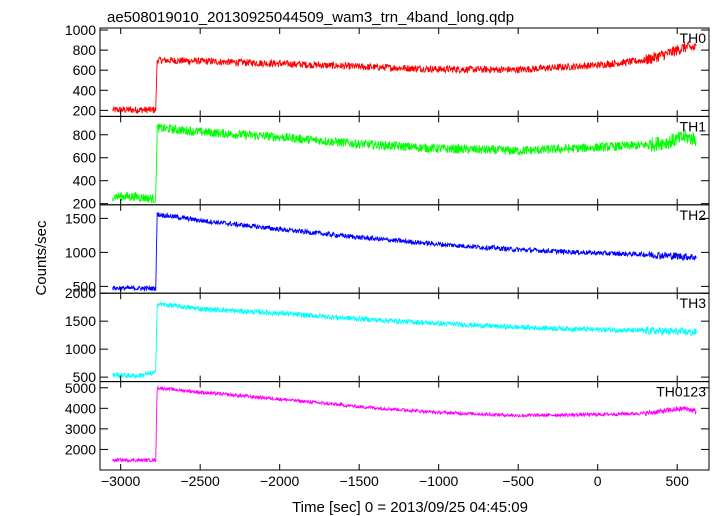 This screenshot has width=717, height=516. What do you see at coordinates (693, 215) in the screenshot?
I see `panel-label: TH2` at bounding box center [693, 215].